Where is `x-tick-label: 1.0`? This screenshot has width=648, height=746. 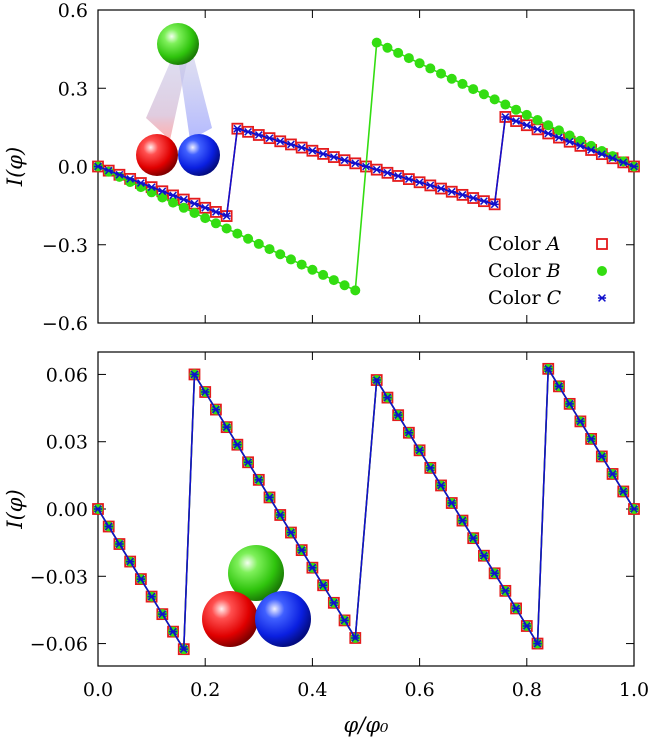
x-tick-label: 1.0 is located at coordinates (633, 690).